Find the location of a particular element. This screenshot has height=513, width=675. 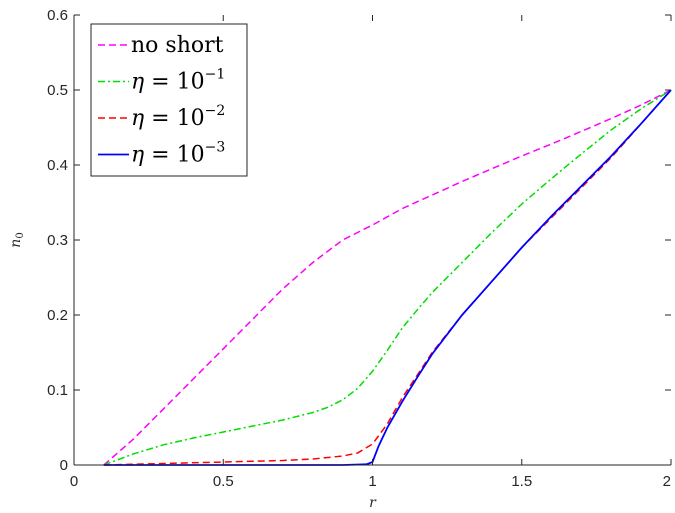

y-axis-label-subscript: 0 is located at coordinates (20, 235).